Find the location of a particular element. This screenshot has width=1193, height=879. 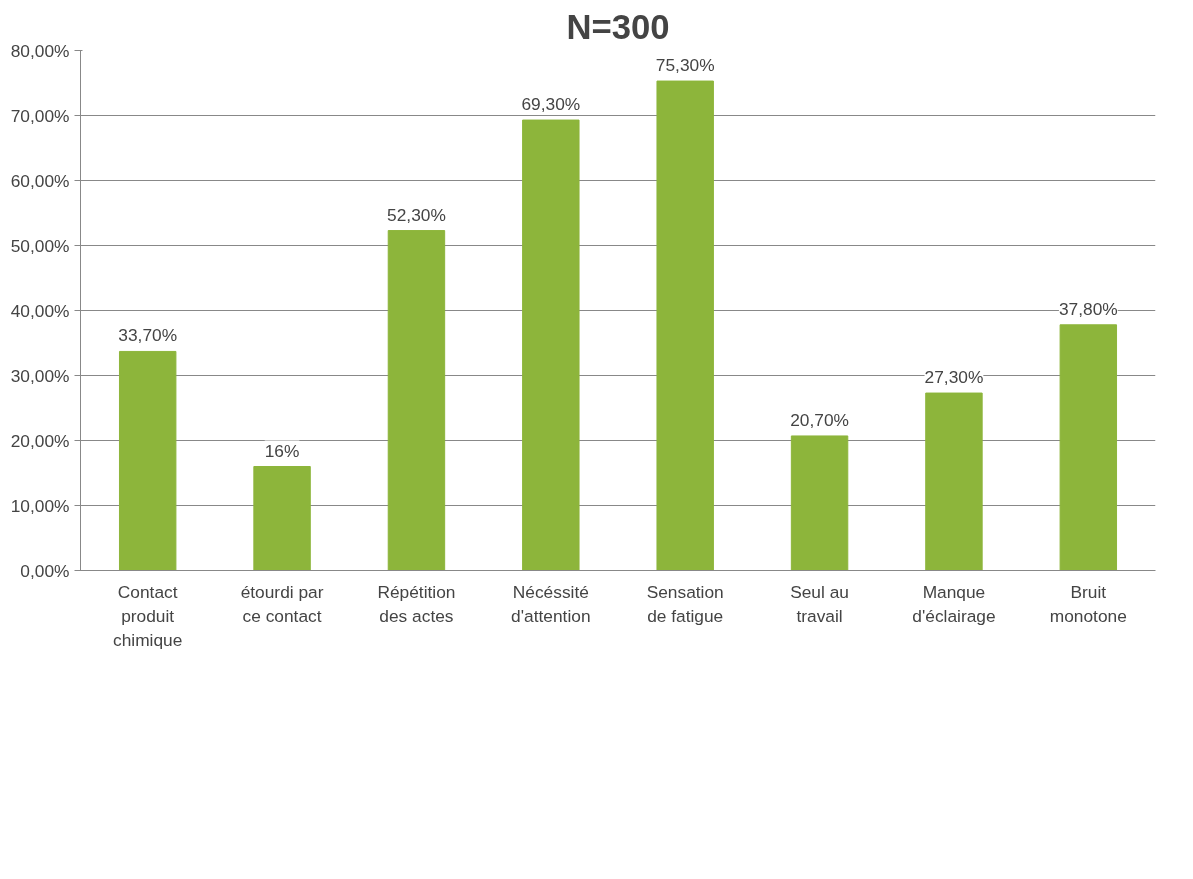

x-tick-label: Nécéssité d'attention is located at coordinates (551, 603).